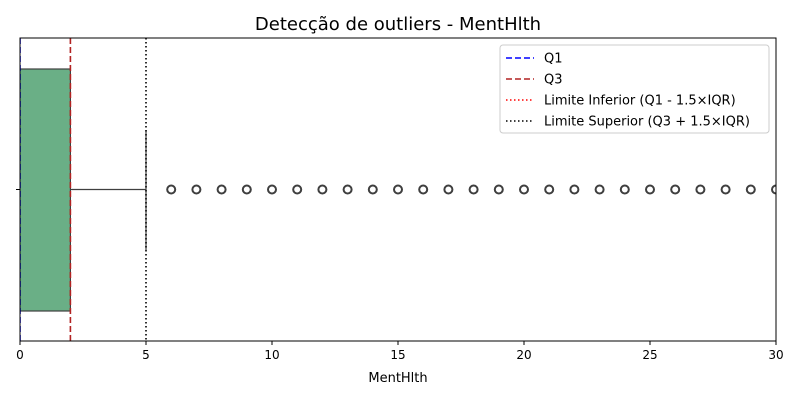  I want to click on x-axis-label: MentHlth, so click(397, 378).